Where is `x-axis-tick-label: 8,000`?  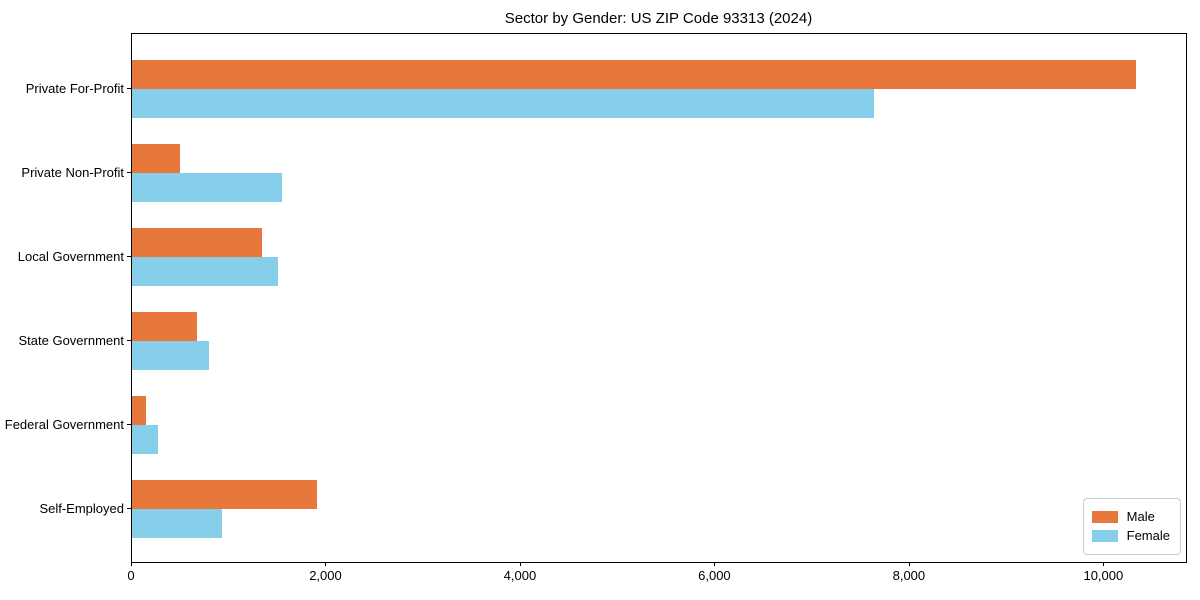
x-axis-tick-label: 8,000 is located at coordinates (909, 575).